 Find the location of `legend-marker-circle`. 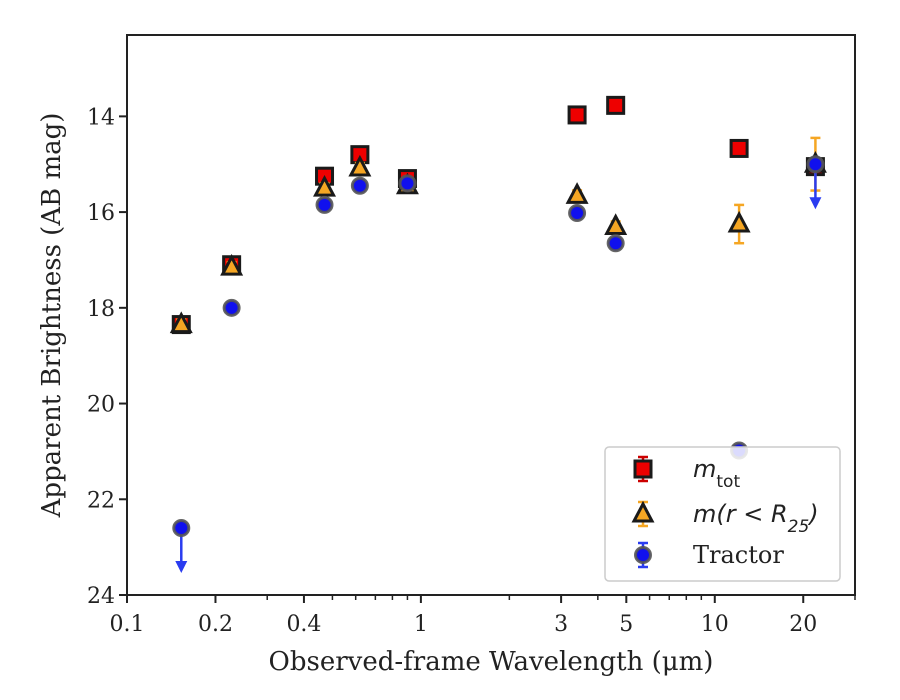

legend-marker-circle is located at coordinates (643, 555).